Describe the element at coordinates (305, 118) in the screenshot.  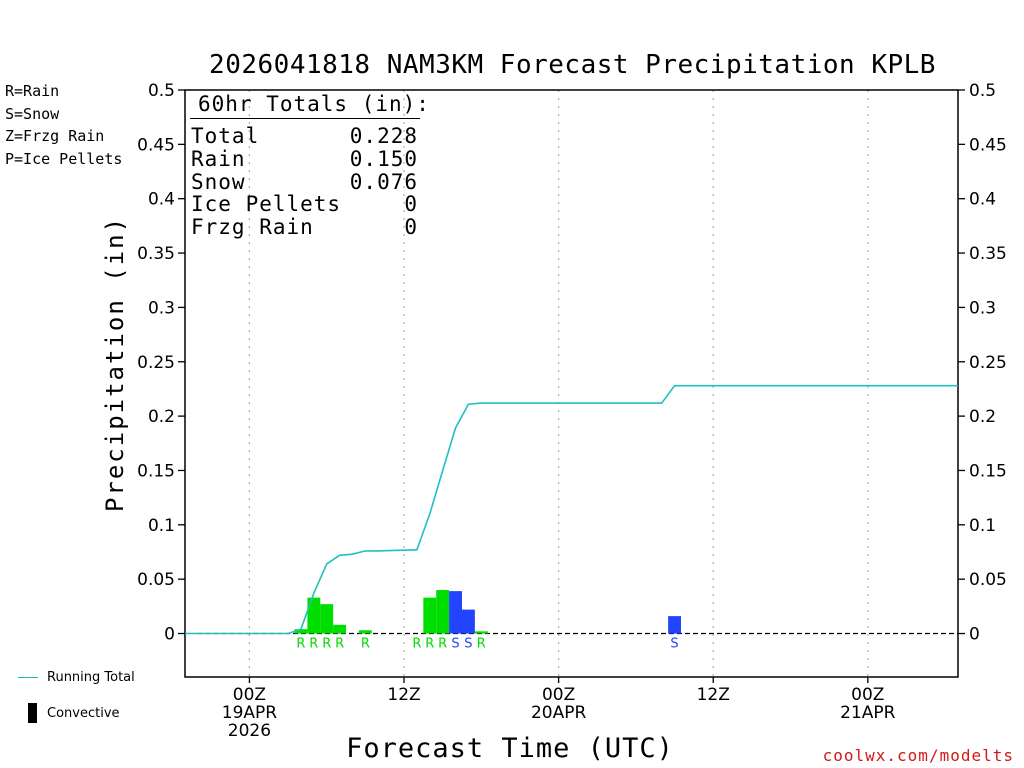
I see `totals-underline` at that location.